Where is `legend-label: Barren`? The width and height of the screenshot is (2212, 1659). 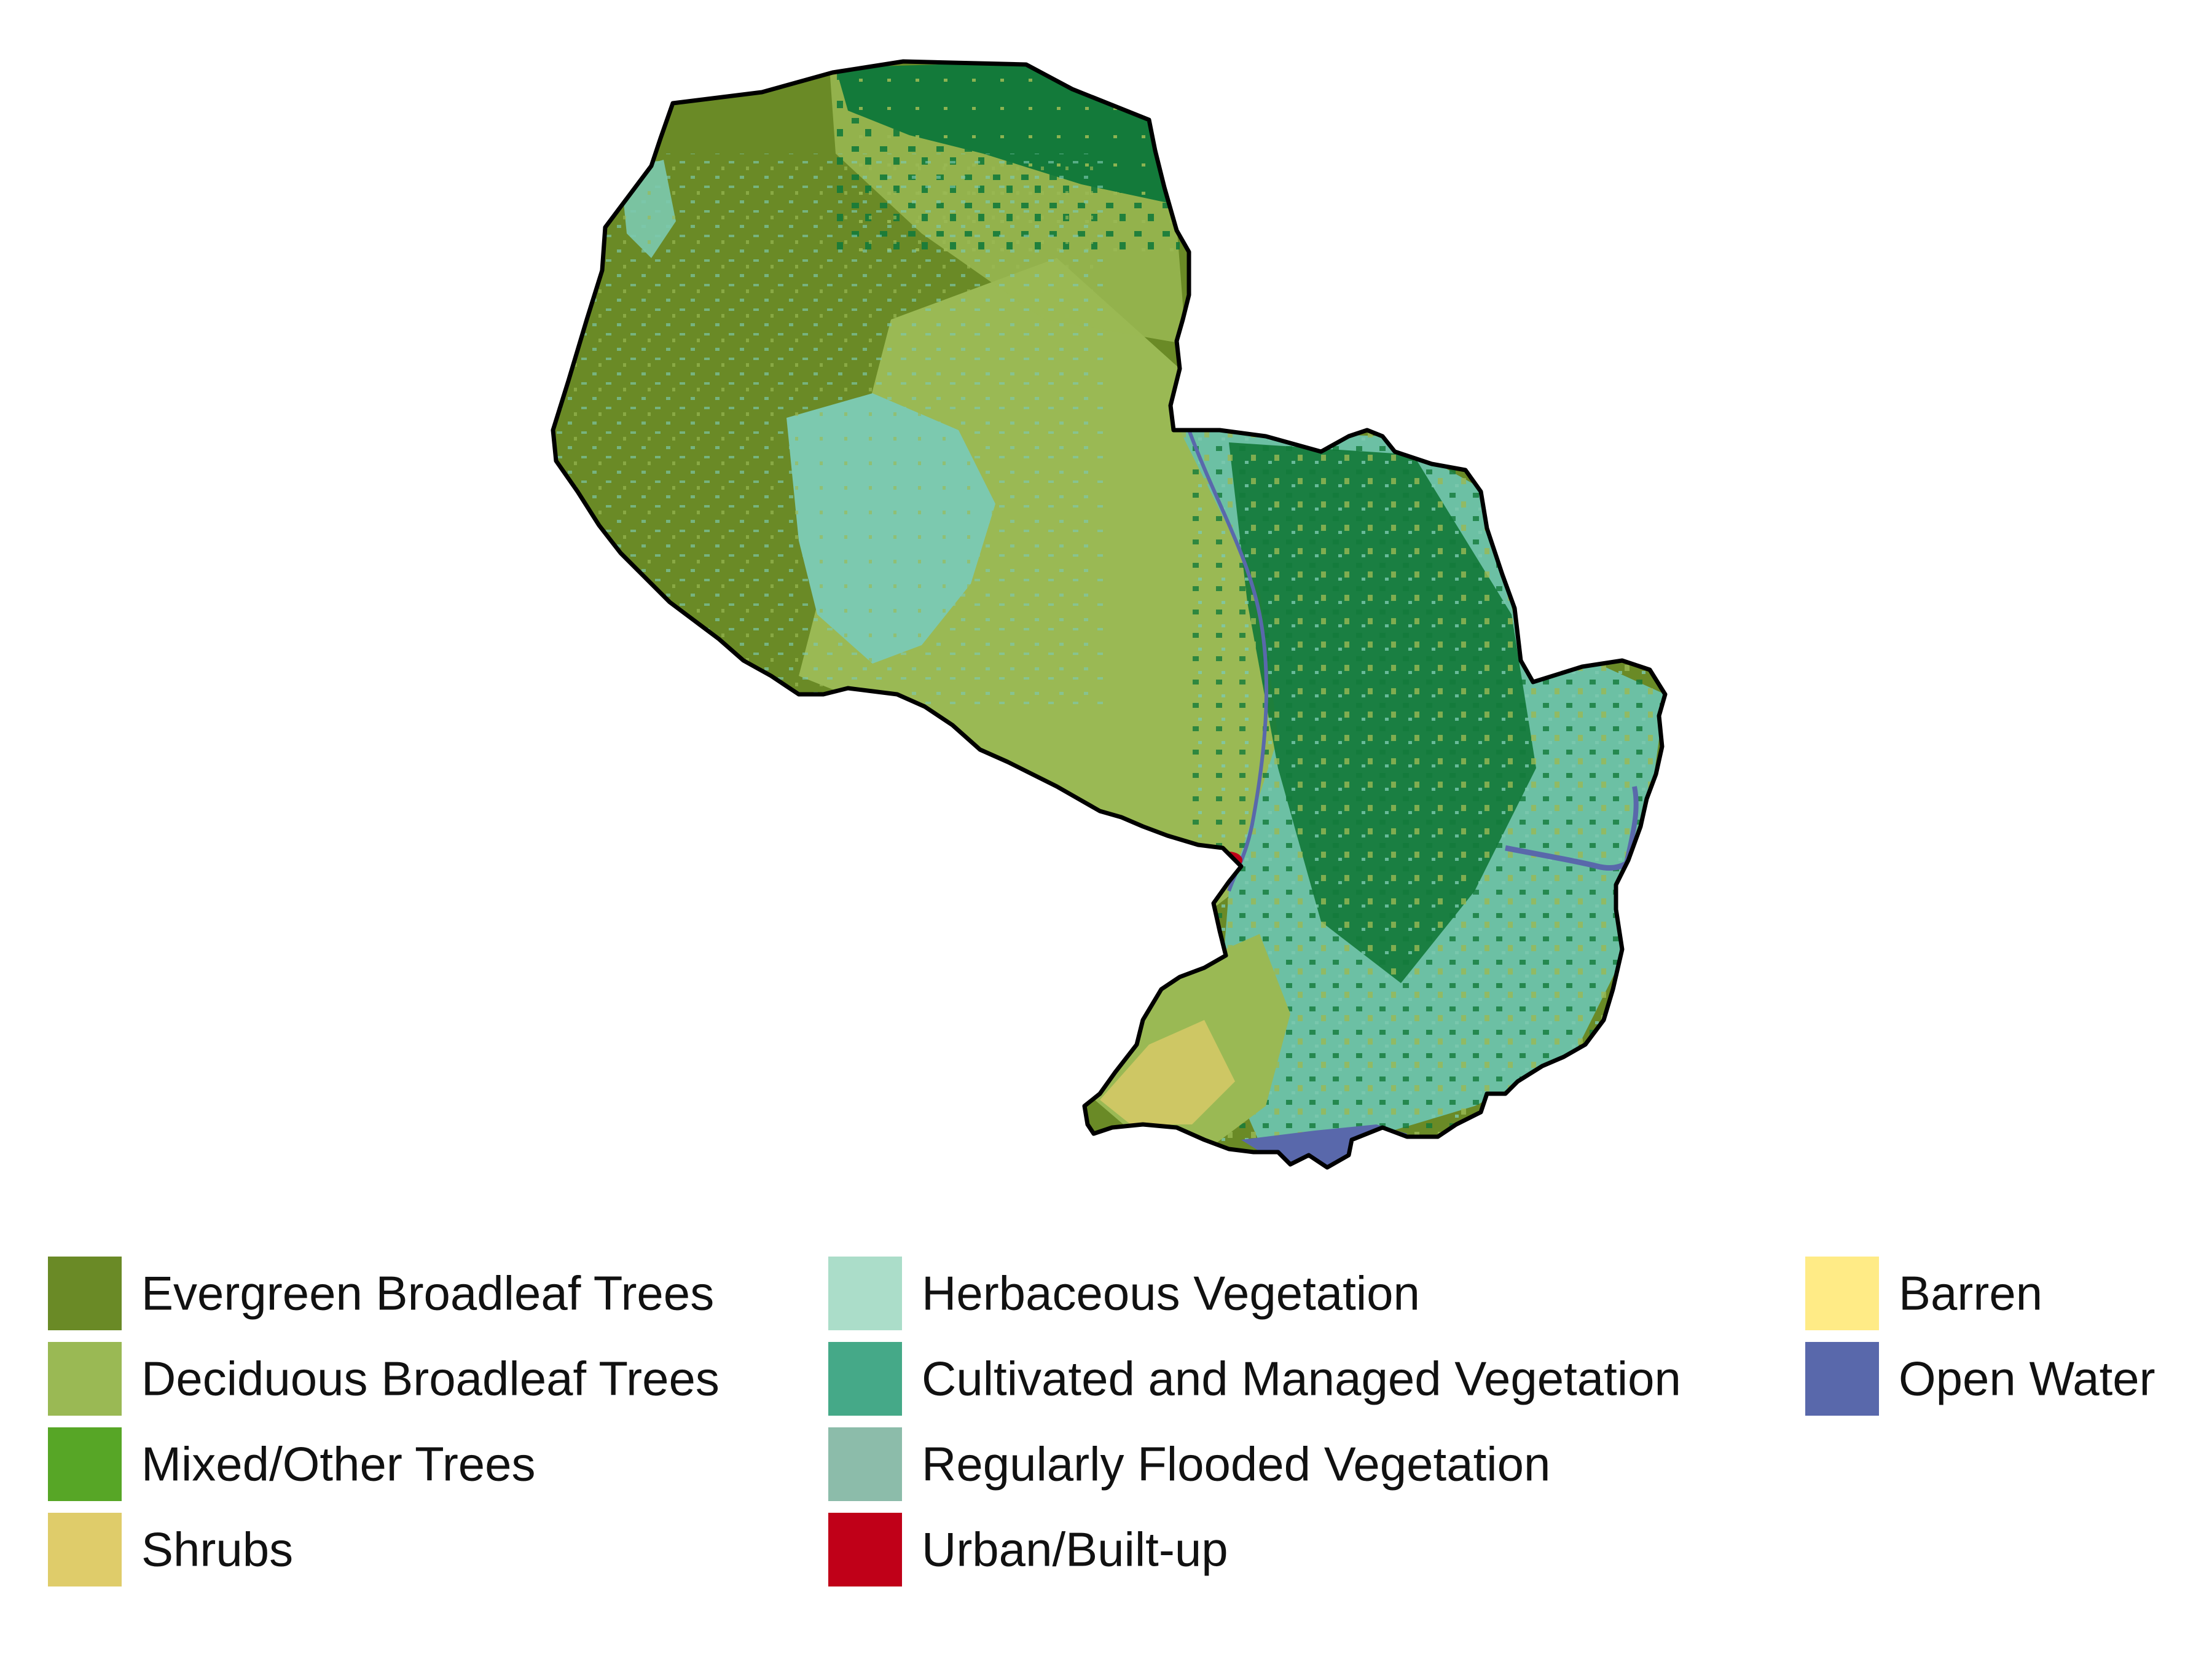 legend-label: Barren is located at coordinates (1971, 1293).